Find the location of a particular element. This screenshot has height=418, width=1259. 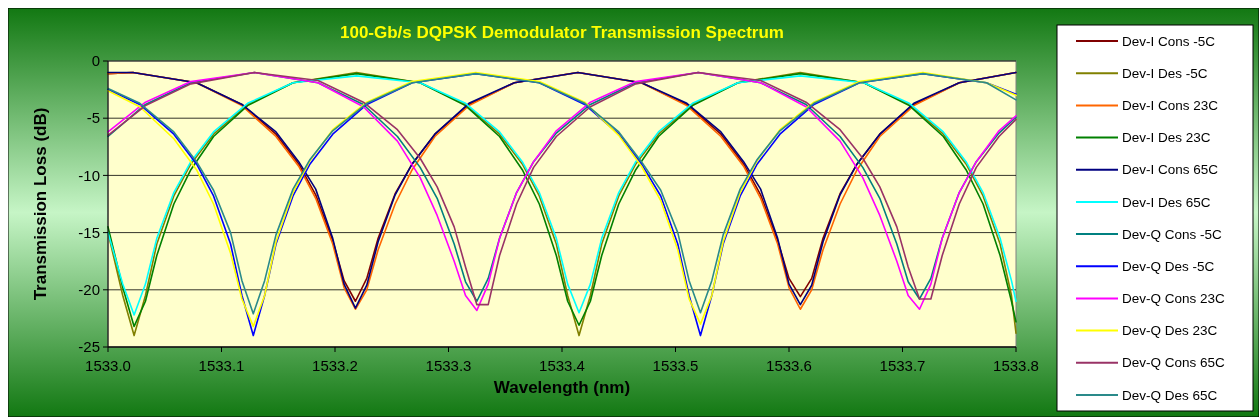

legend-label: Dev-Q Cons -5C is located at coordinates (1172, 234).